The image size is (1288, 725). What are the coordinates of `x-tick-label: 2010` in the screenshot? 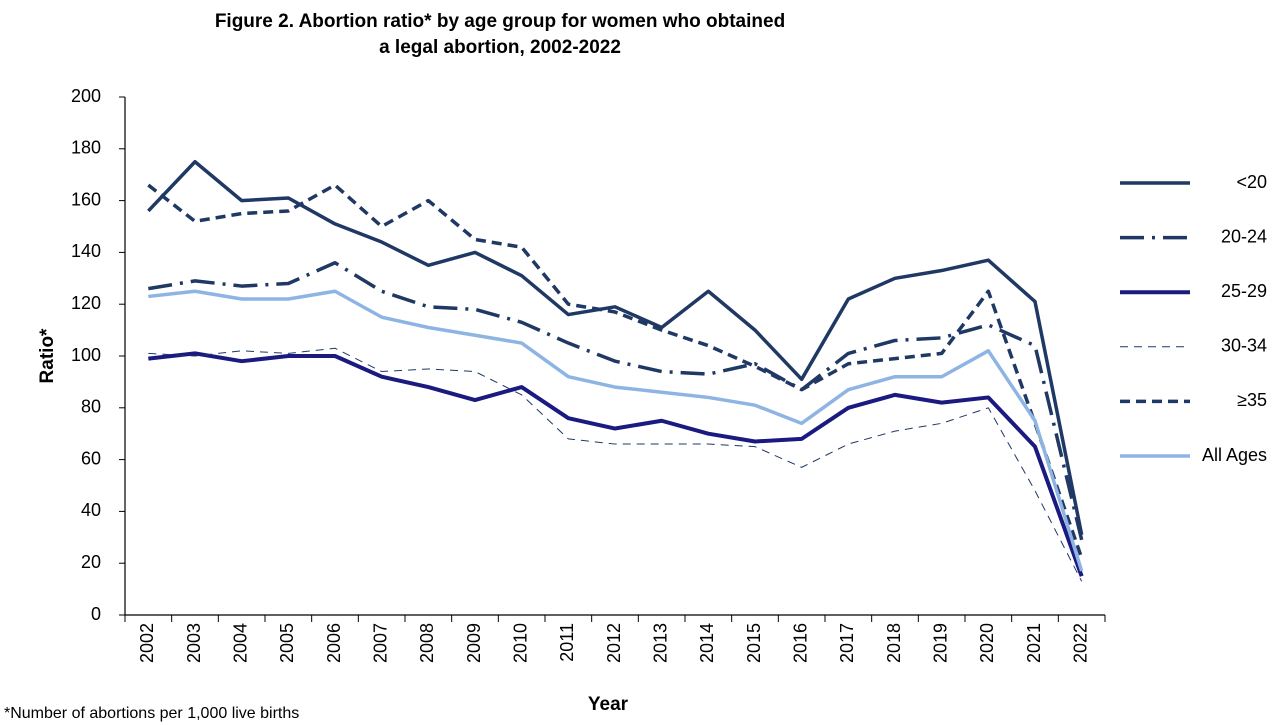 It's located at (520, 643).